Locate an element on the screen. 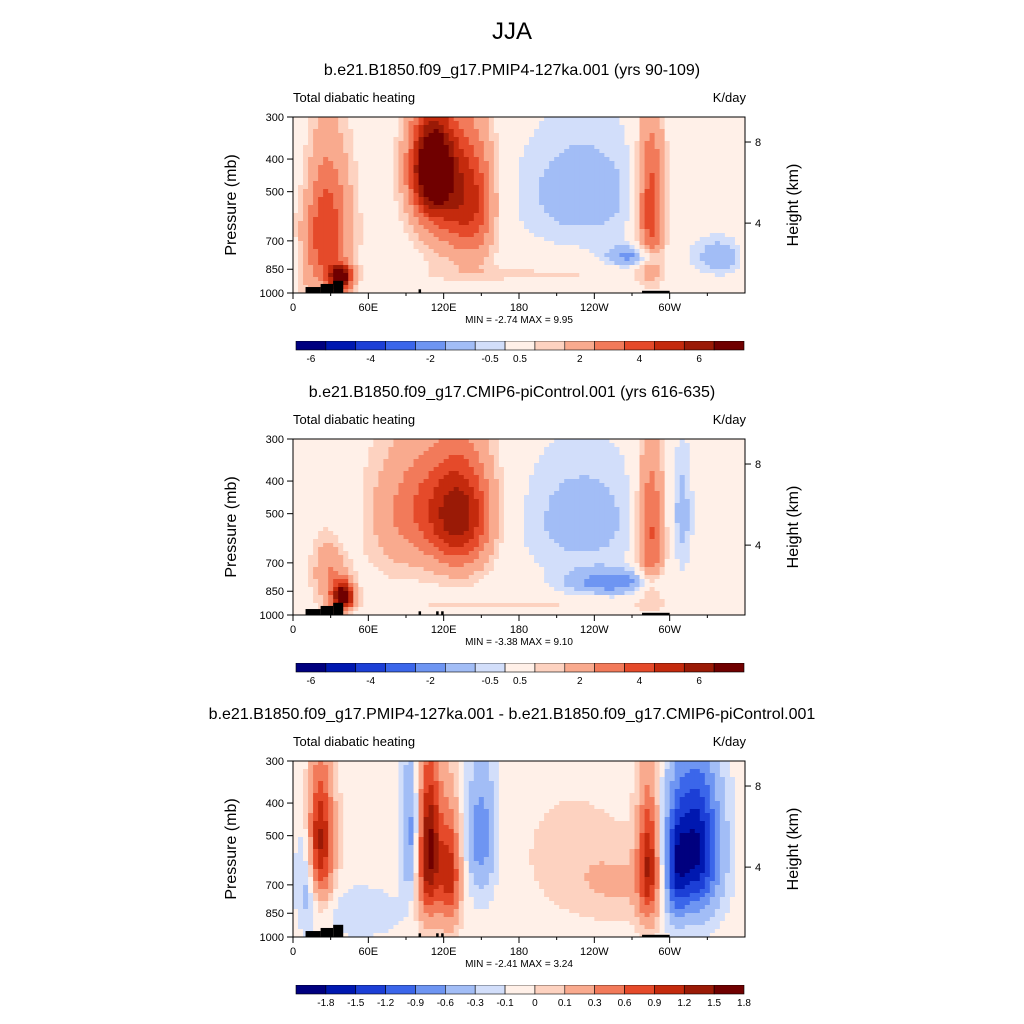 The height and width of the screenshot is (1024, 1024). colorbar-label: -0.9 is located at coordinates (416, 1003).